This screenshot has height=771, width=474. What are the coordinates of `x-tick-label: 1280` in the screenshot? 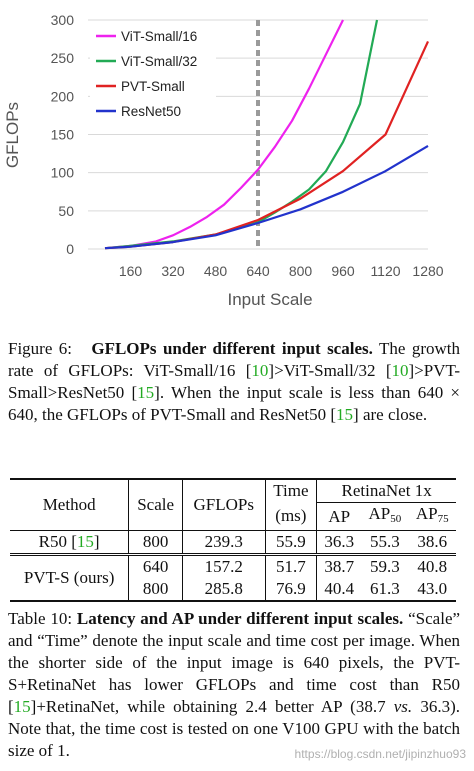 It's located at (427, 271).